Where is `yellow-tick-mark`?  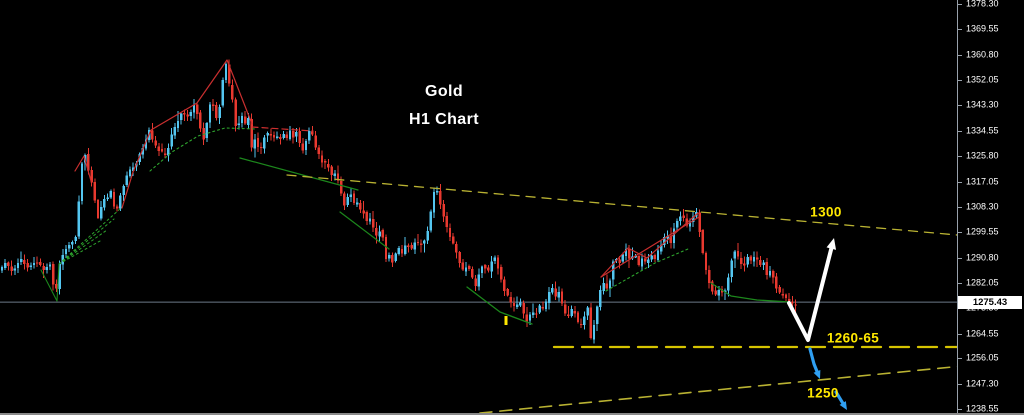 yellow-tick-mark is located at coordinates (506, 320).